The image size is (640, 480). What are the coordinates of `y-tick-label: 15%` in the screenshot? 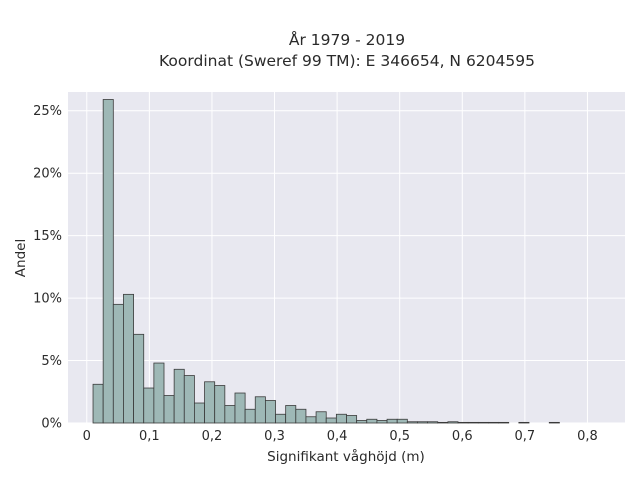 It's located at (47, 236).